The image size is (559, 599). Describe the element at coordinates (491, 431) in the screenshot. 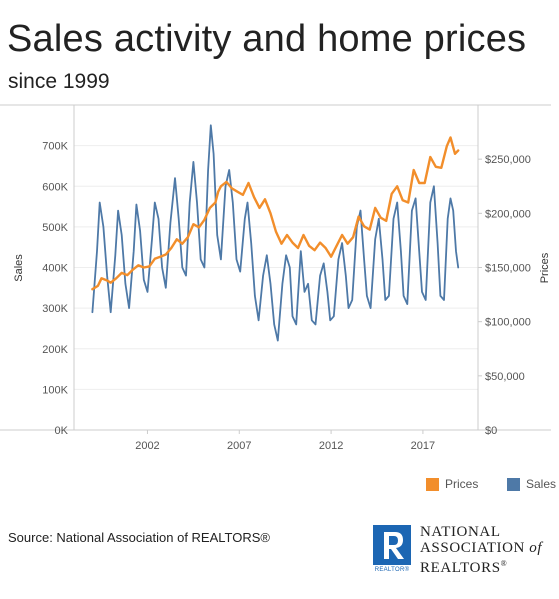

I see `y-right-tick-label: $0` at that location.